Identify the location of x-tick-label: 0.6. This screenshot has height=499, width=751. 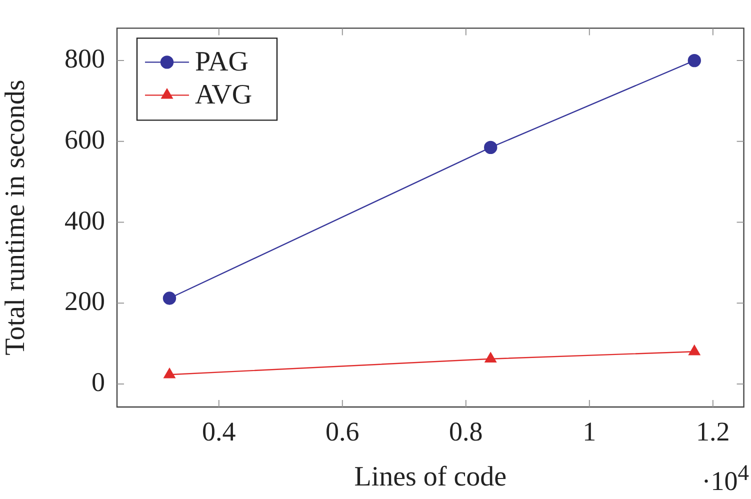
(343, 431).